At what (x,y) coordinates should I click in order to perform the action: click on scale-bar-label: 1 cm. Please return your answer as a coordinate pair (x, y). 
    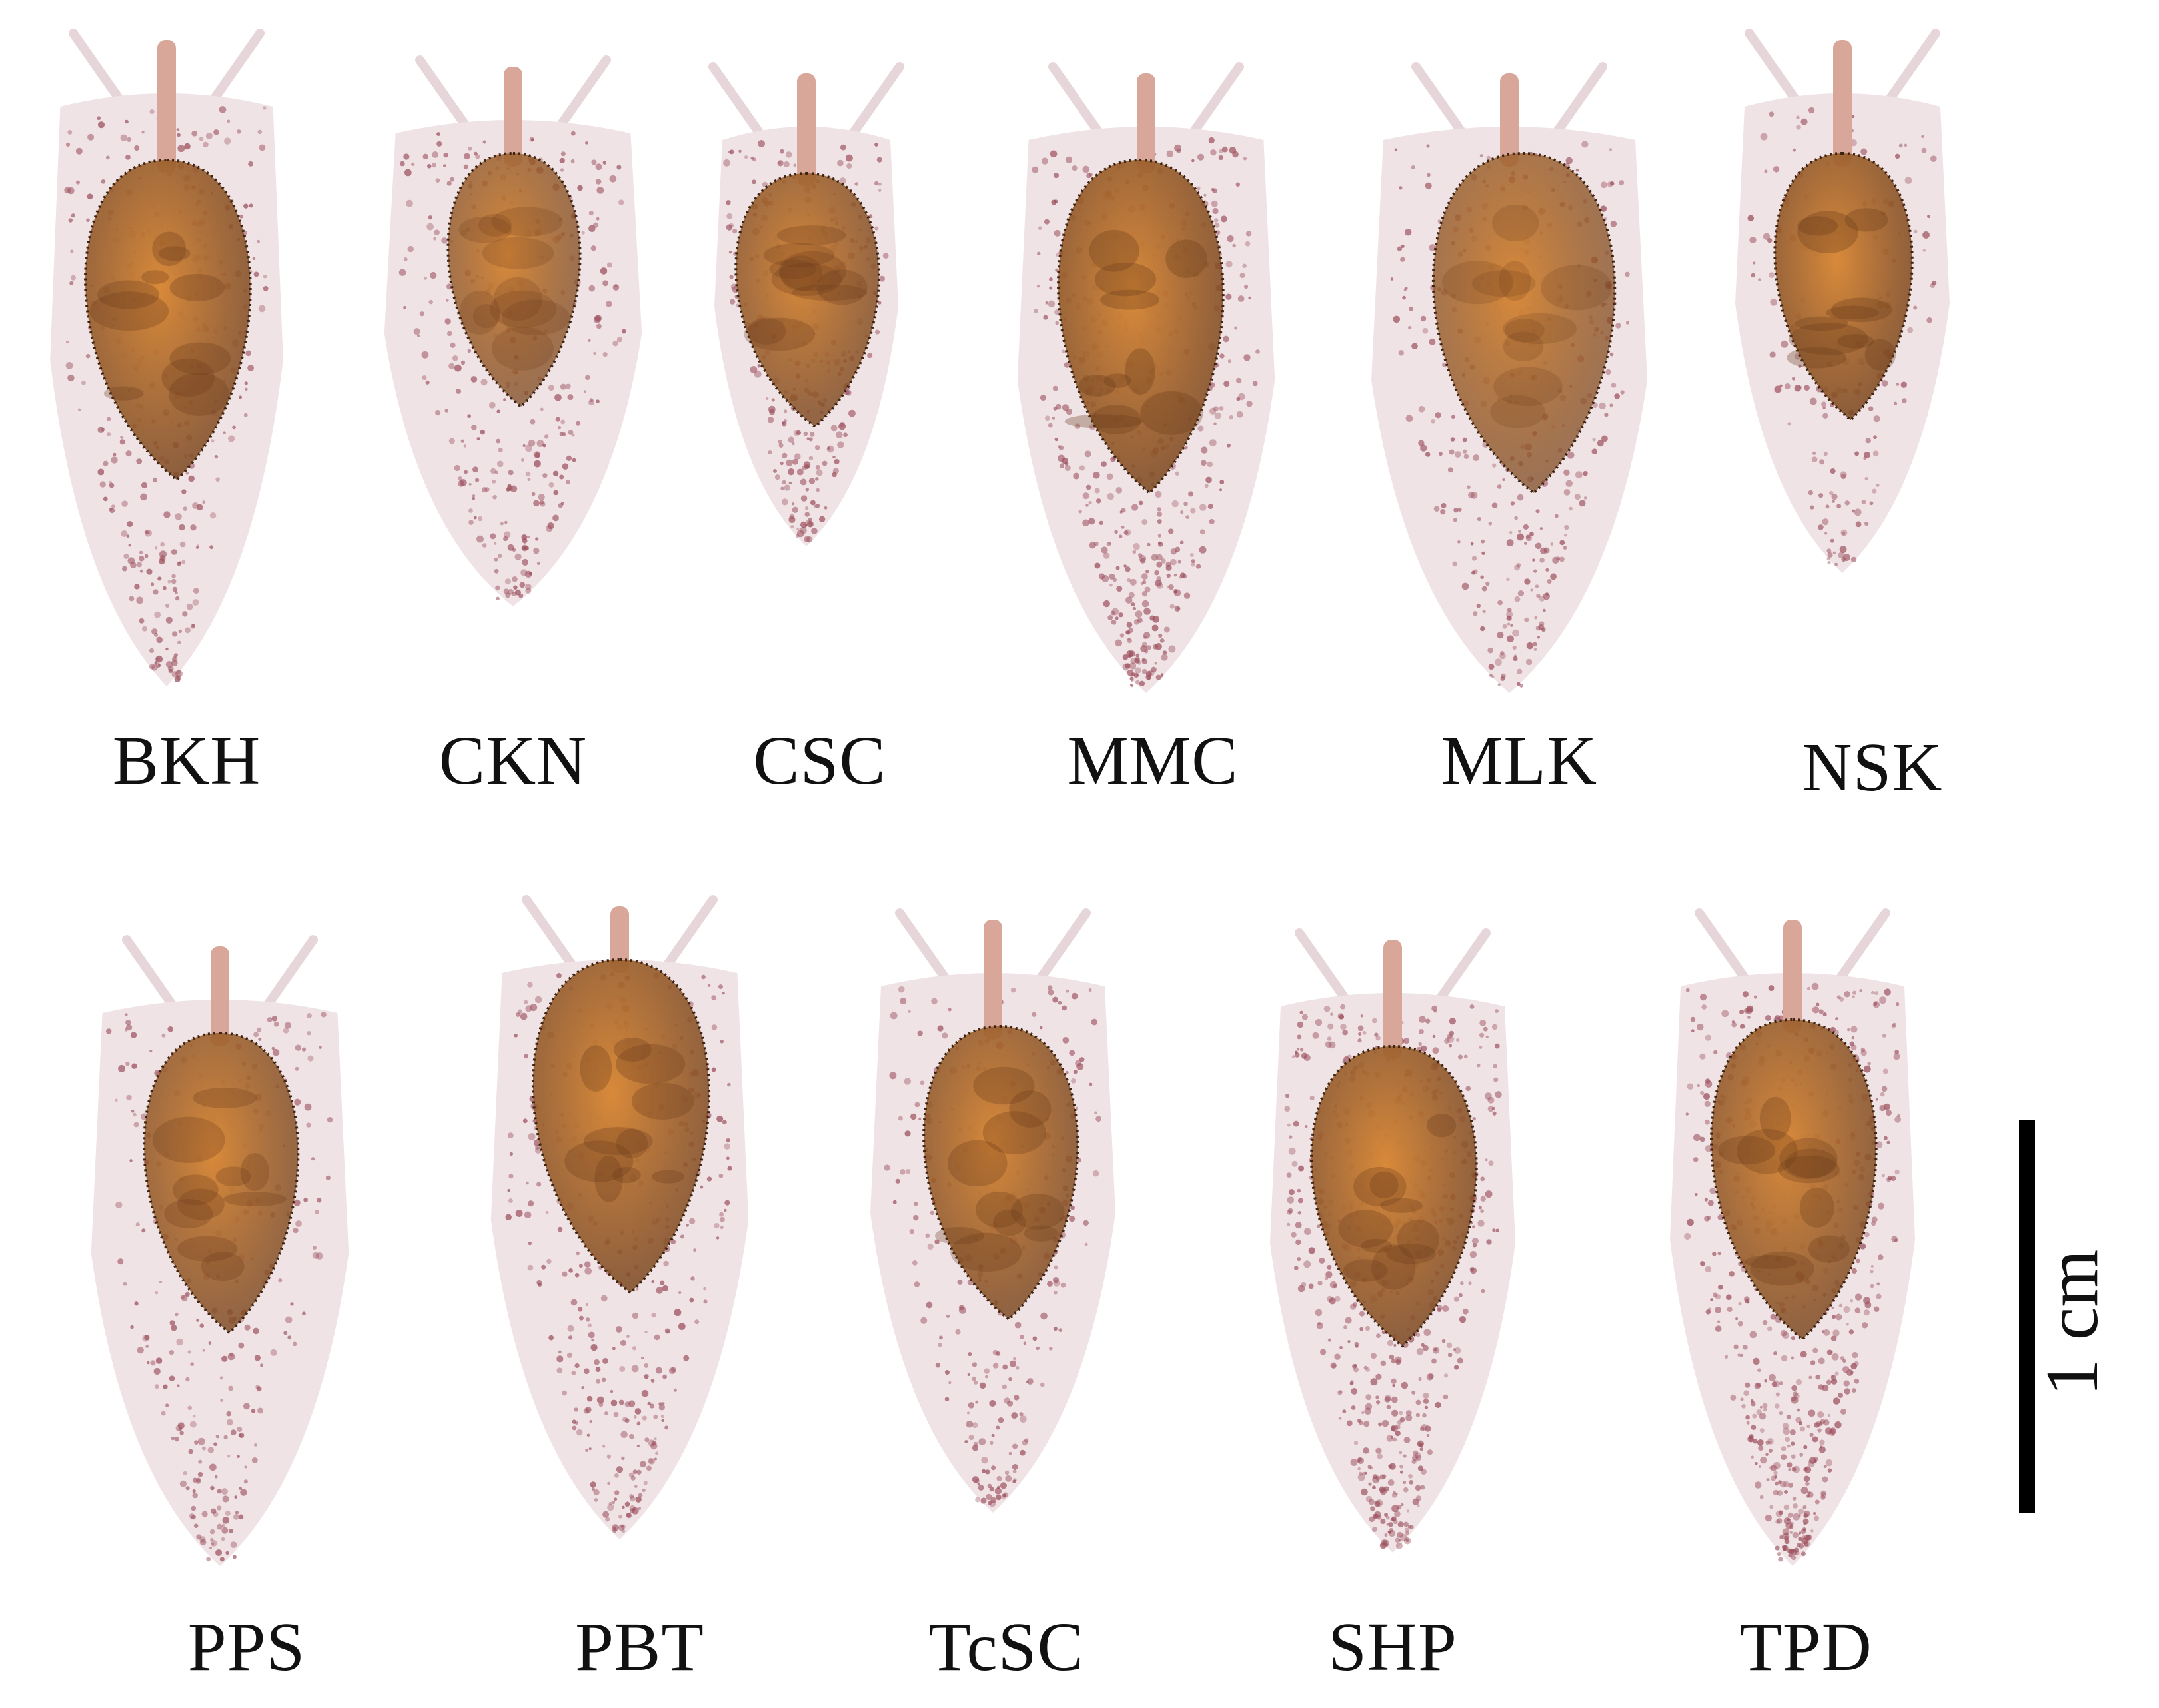
    Looking at the image, I should click on (2073, 1323).